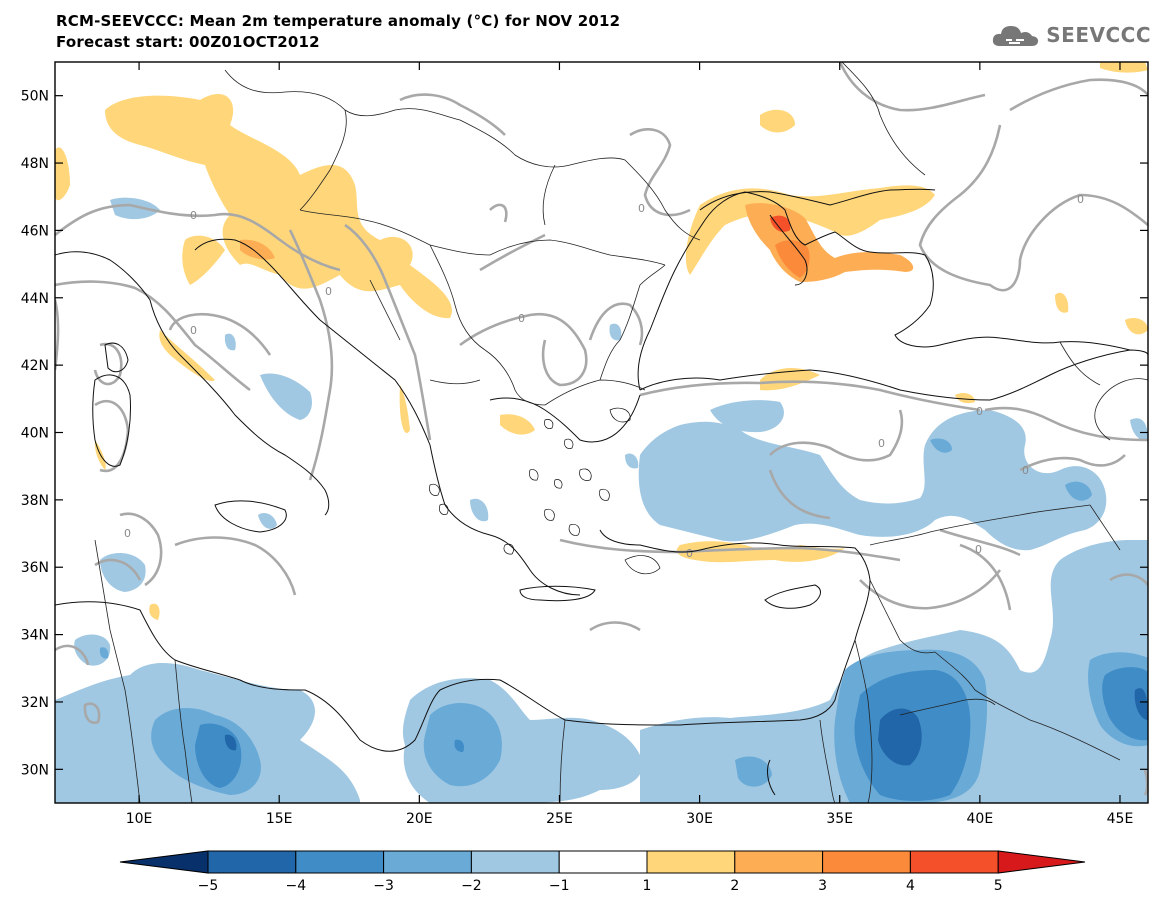 This screenshot has width=1165, height=907. I want to click on x-tick-label: 15E, so click(279, 819).